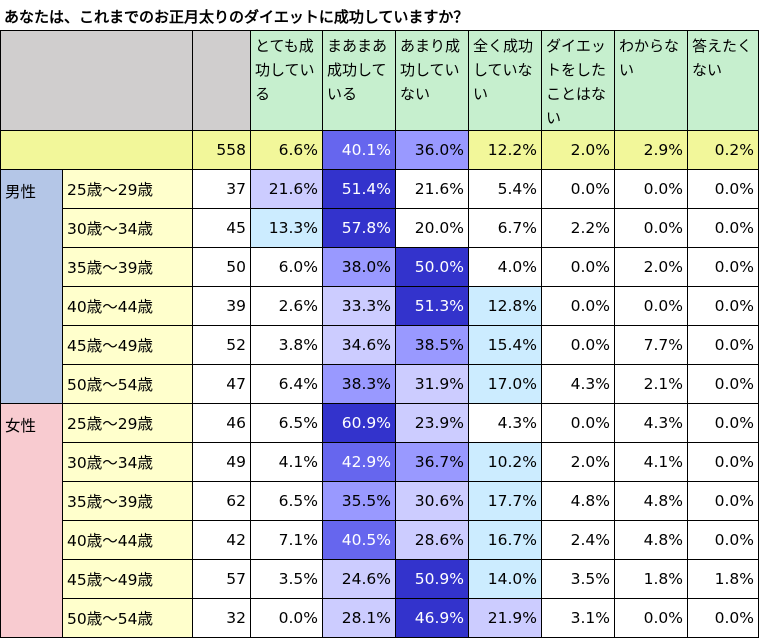 This screenshot has height=638, width=762. I want to click on value-cell: 34.6%, so click(359, 345).